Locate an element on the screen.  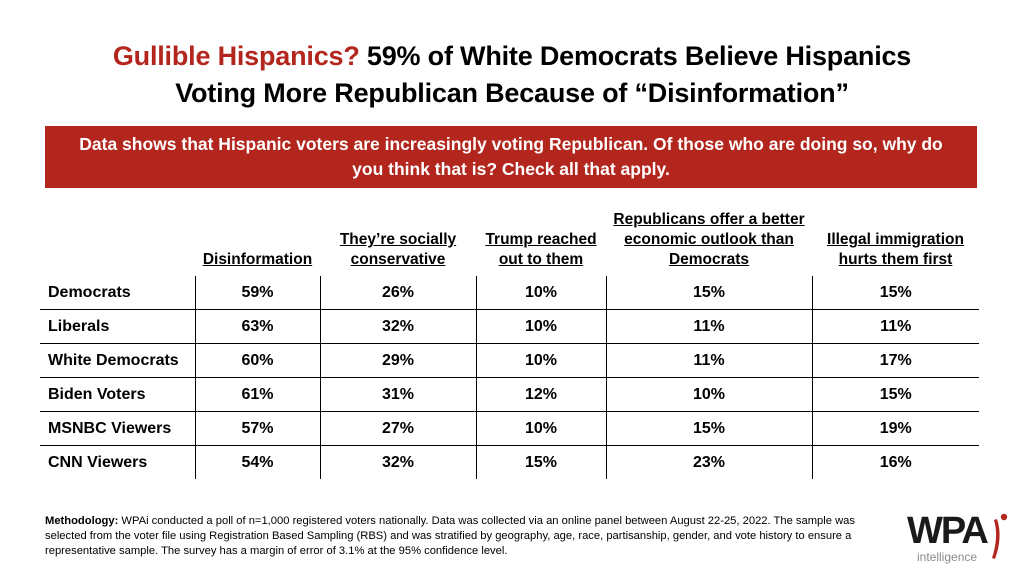
row-label: Democrats is located at coordinates (89, 292).